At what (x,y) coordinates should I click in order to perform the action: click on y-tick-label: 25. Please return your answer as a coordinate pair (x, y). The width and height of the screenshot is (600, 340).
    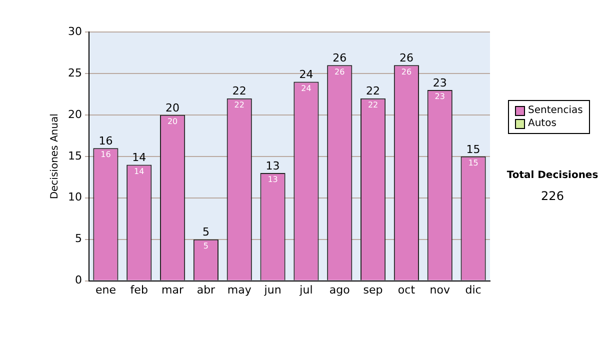
    Looking at the image, I should click on (75, 73).